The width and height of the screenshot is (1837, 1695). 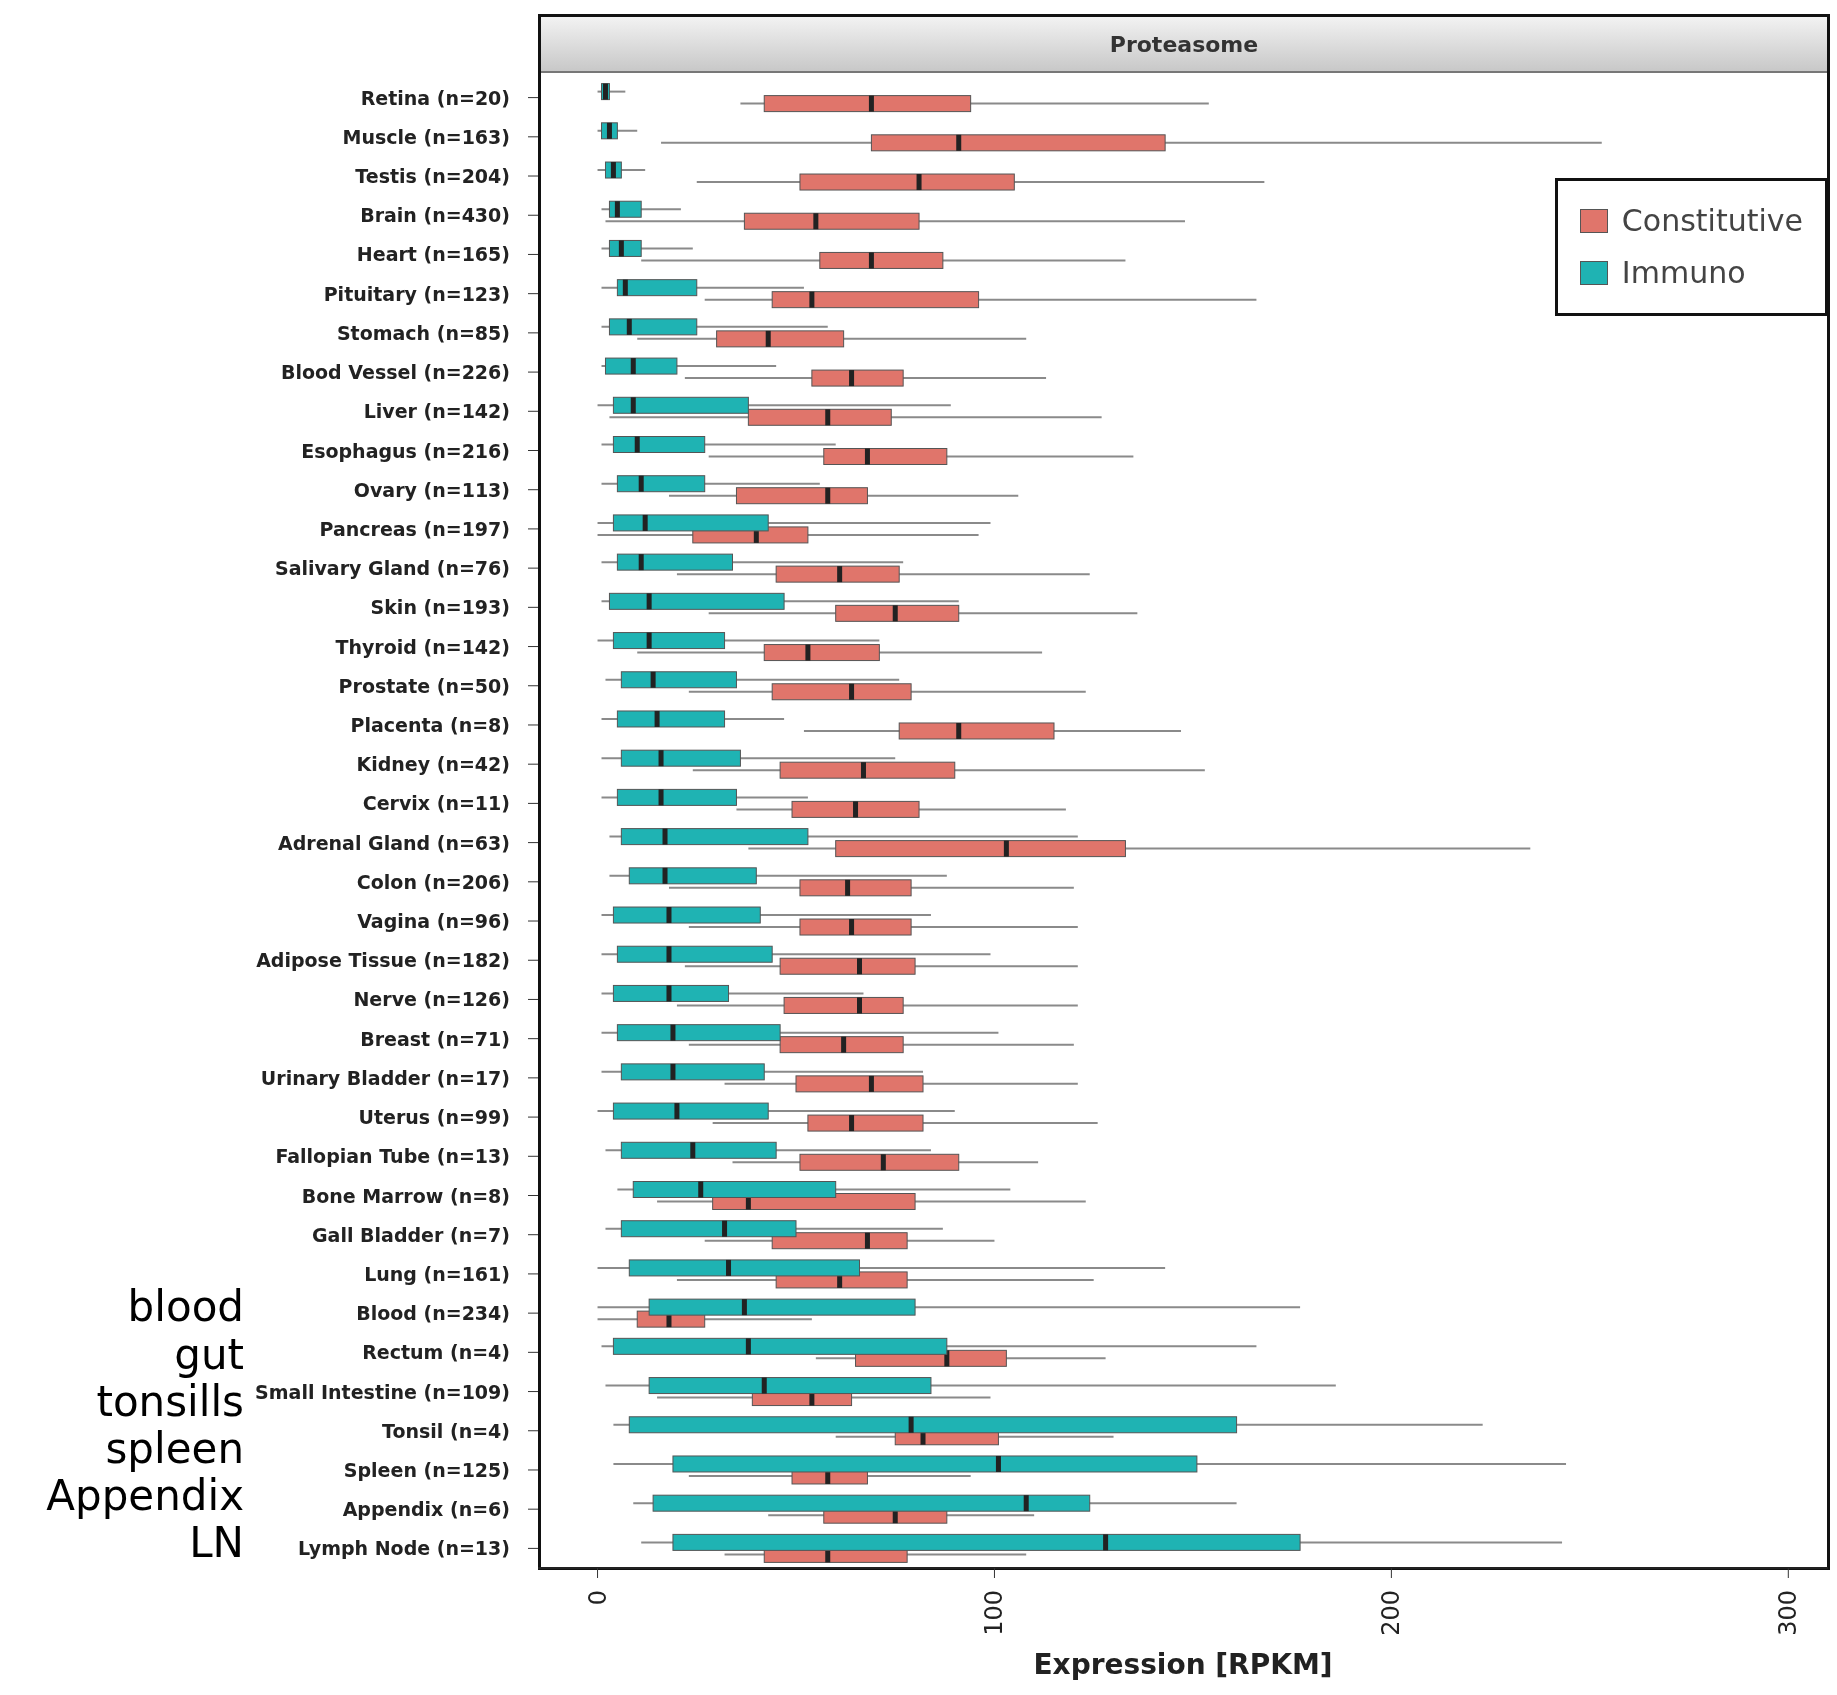 I want to click on y-tick-label: Stomach (n=85), so click(x=423, y=332).